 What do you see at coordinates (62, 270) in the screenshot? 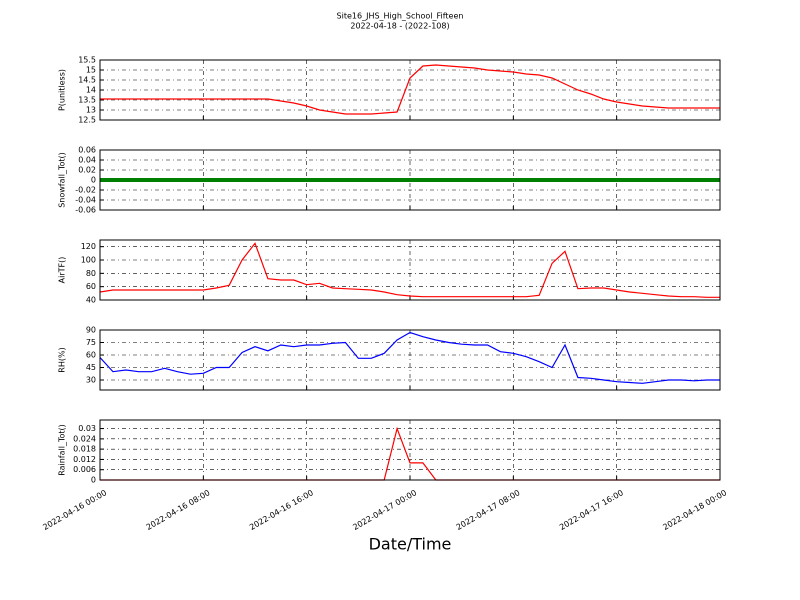
I see `y-axis-label: AirTF()` at bounding box center [62, 270].